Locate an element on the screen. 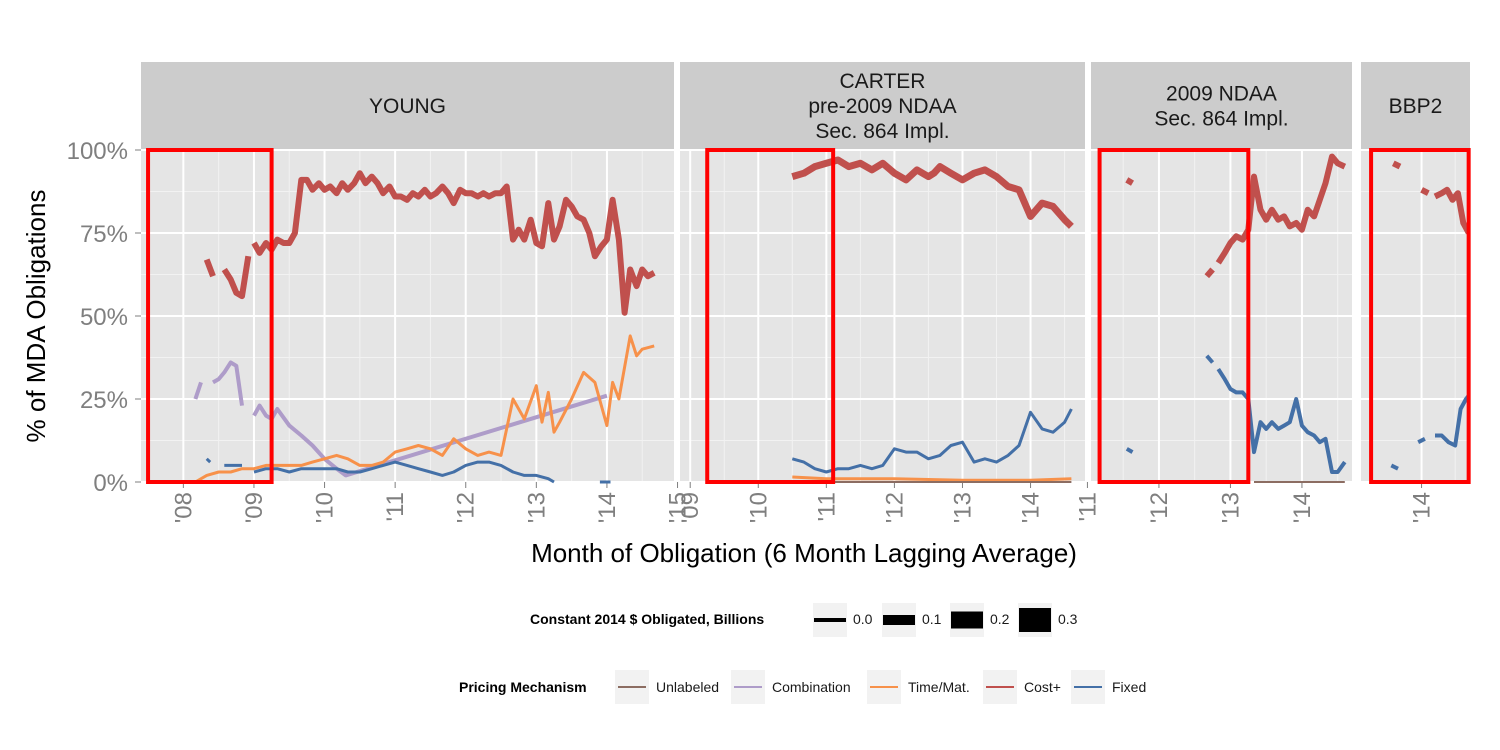 This screenshot has width=1500, height=750. facet-strip-label: YOUNG is located at coordinates (407, 106).